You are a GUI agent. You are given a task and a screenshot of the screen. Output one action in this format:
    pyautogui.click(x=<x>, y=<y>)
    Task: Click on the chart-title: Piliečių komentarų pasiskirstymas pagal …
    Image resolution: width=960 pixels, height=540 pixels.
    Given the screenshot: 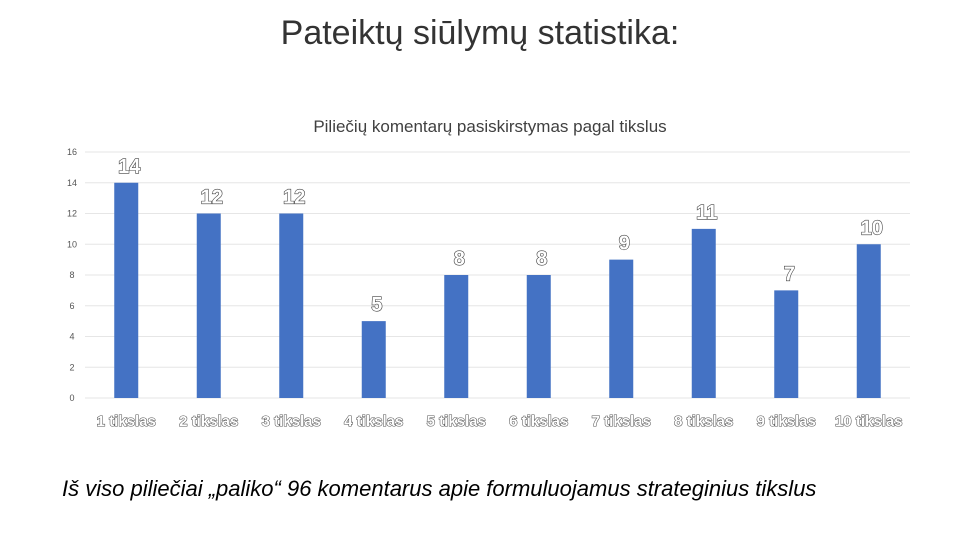 What is the action you would take?
    pyautogui.click(x=490, y=126)
    